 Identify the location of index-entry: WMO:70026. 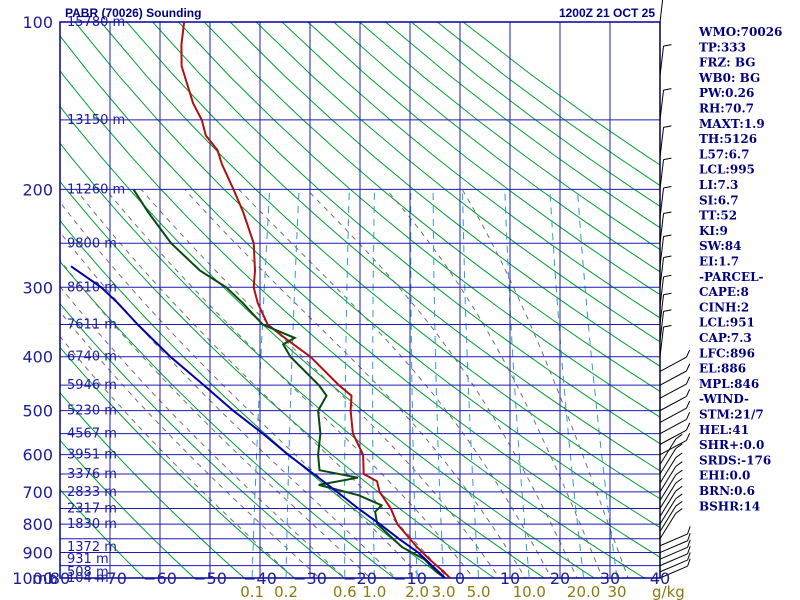
(740, 32).